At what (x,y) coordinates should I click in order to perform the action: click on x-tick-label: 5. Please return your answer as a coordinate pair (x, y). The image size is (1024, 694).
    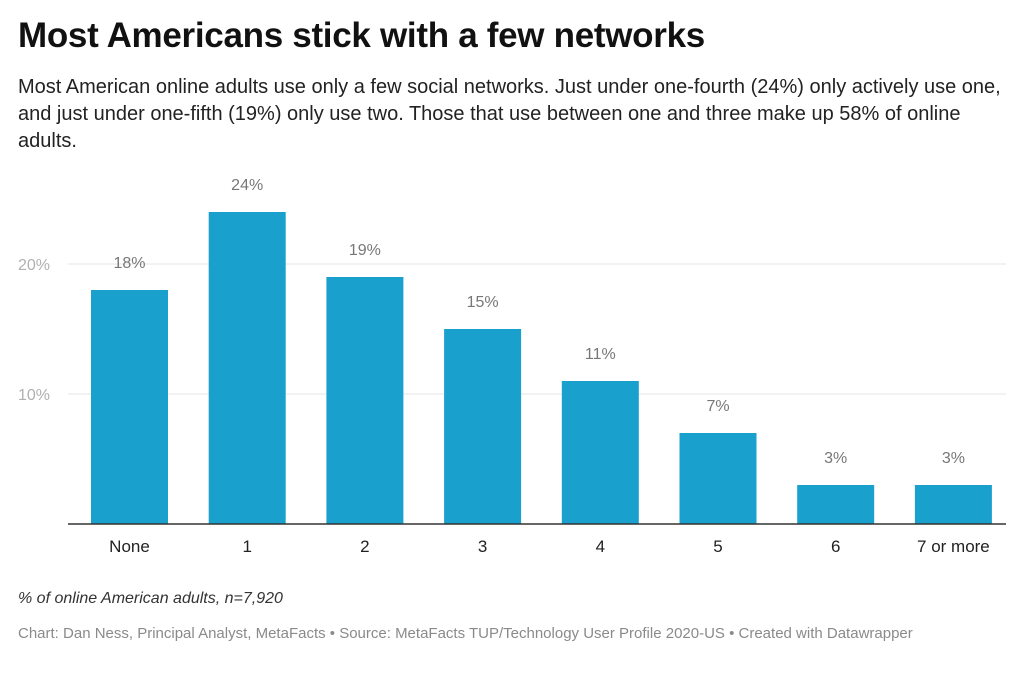
    Looking at the image, I should click on (717, 546).